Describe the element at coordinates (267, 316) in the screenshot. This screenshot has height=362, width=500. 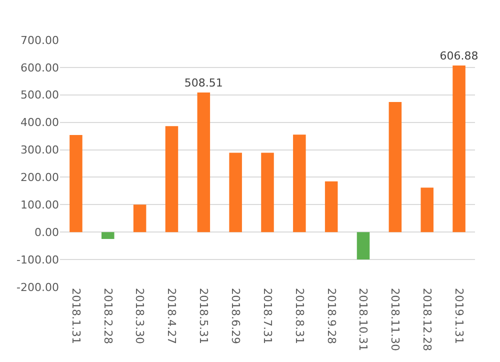
I see `x-tick-label: 2018.7.31` at that location.